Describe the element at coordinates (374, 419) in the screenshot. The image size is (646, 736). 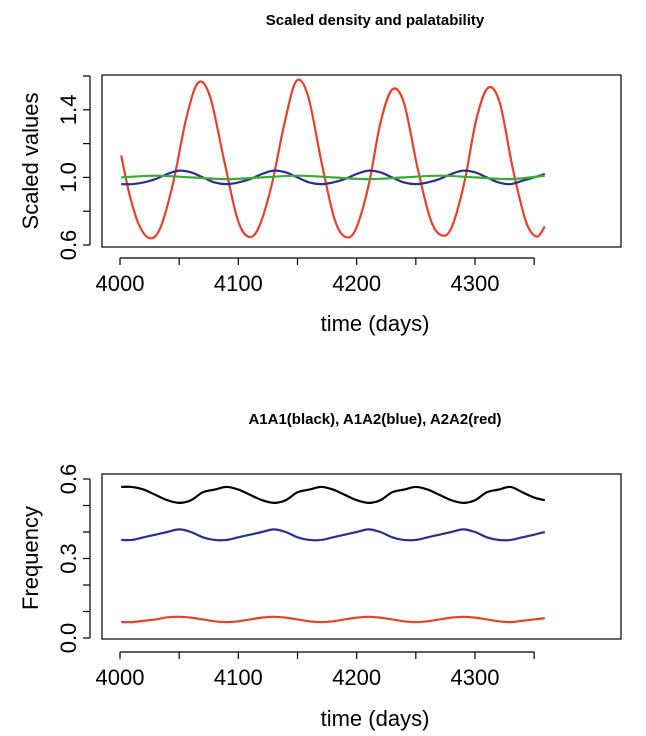
I see `chart-title-2: A1A1(black), A1A2(blue), A2A2(red)` at that location.